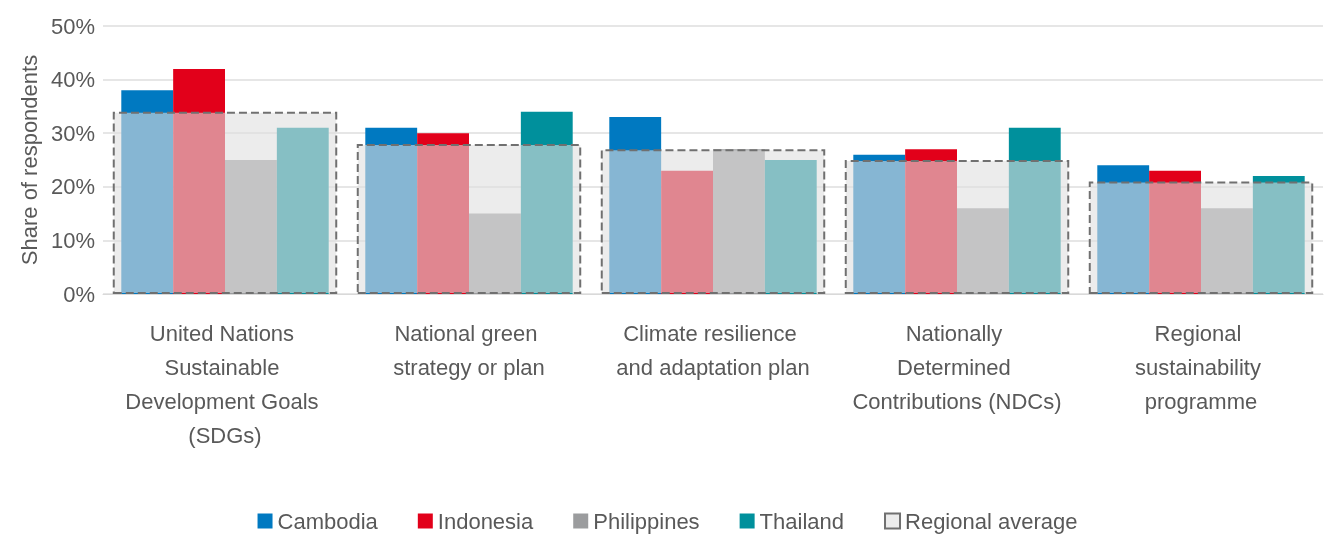 This screenshot has width=1335, height=547. I want to click on x-tick-label: National green strategy or plan, so click(469, 350).